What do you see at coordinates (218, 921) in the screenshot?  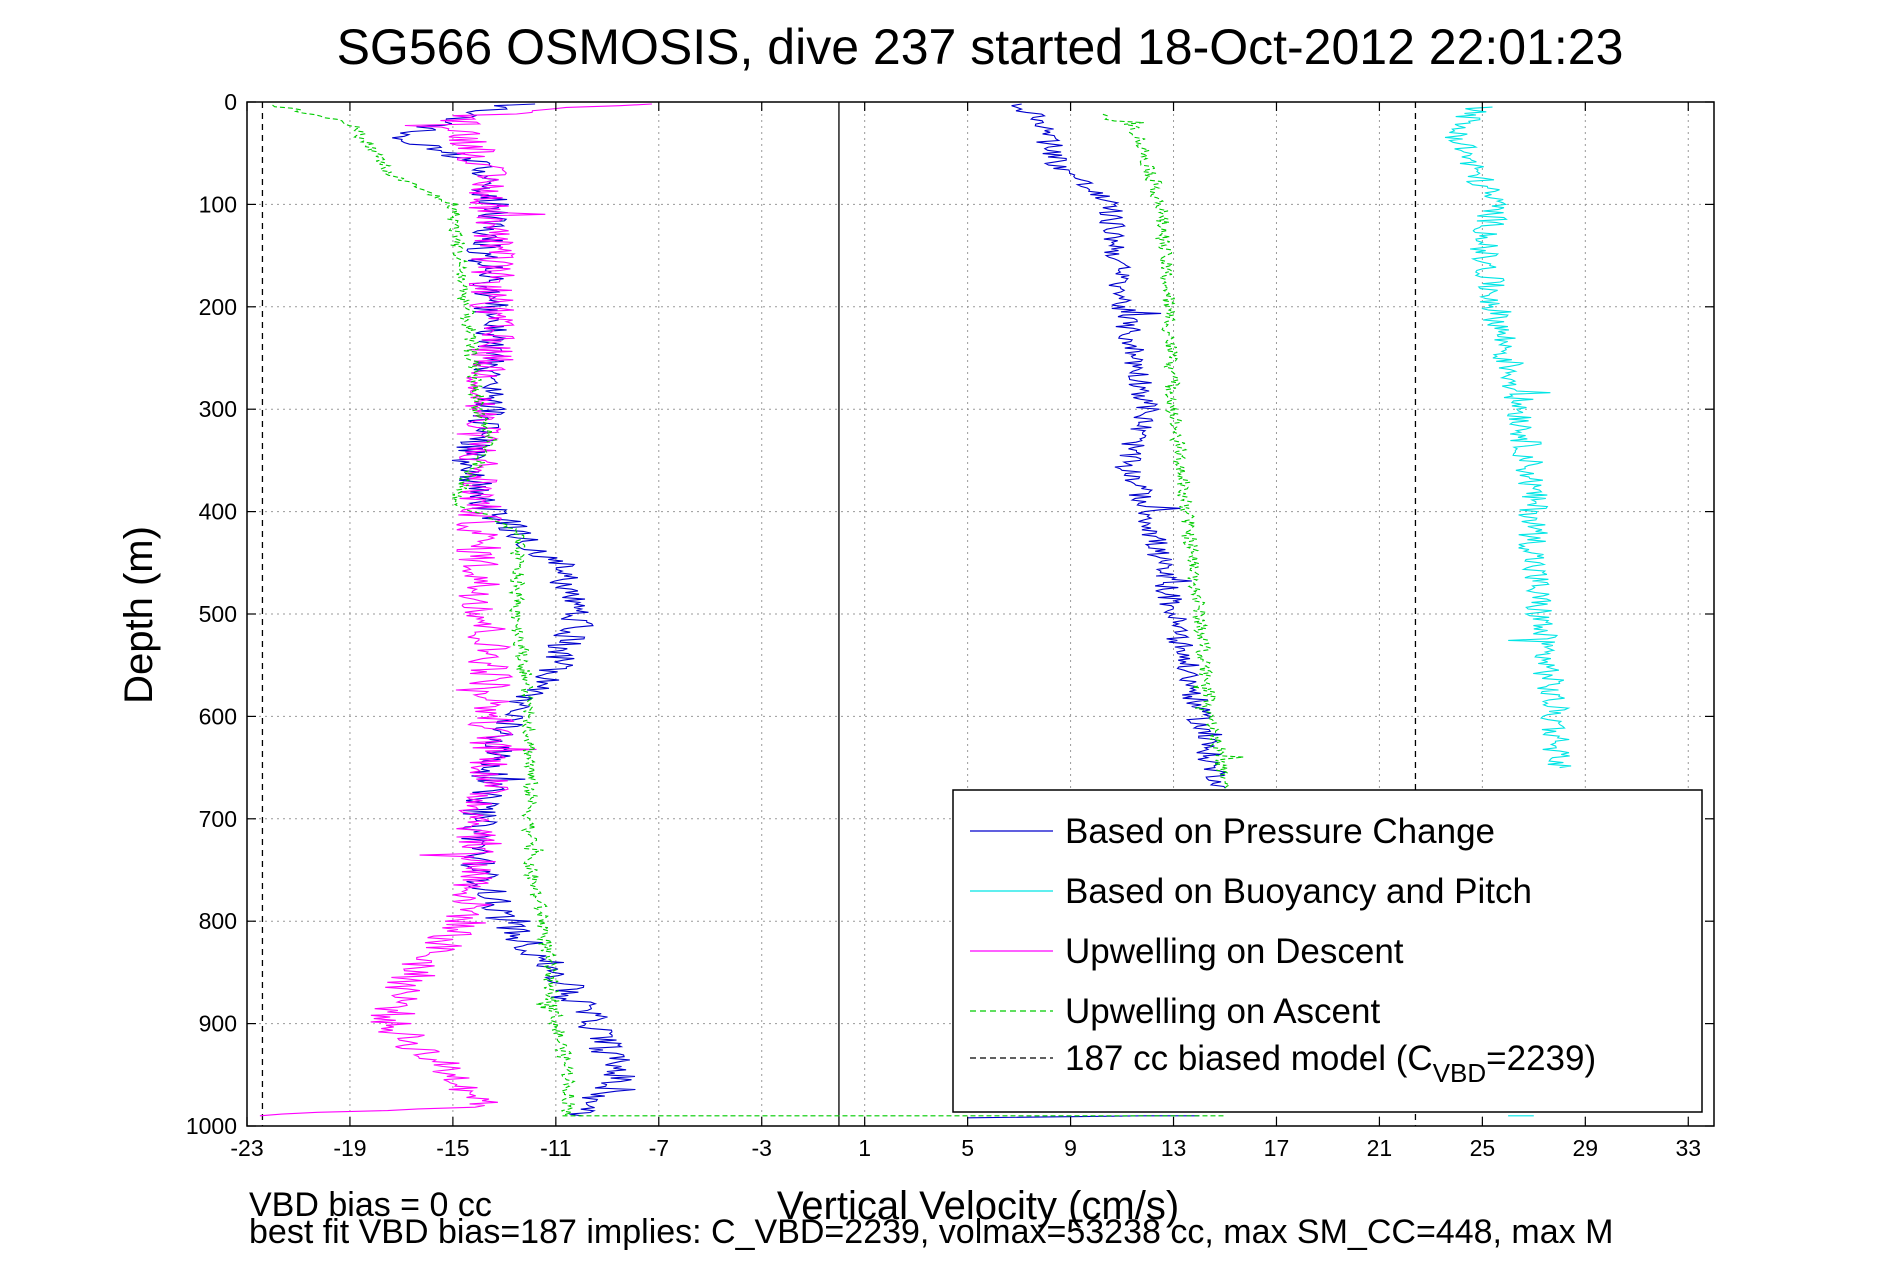 I see `y-tick-label: 800` at bounding box center [218, 921].